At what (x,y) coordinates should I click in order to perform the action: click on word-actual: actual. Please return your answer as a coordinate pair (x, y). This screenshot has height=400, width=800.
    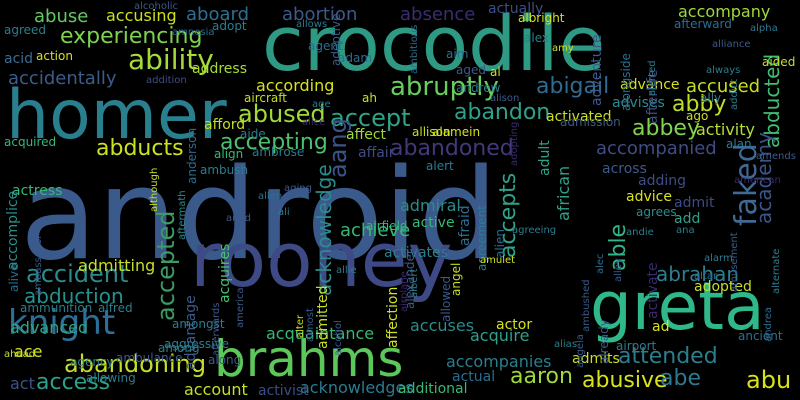
    Looking at the image, I should click on (474, 377).